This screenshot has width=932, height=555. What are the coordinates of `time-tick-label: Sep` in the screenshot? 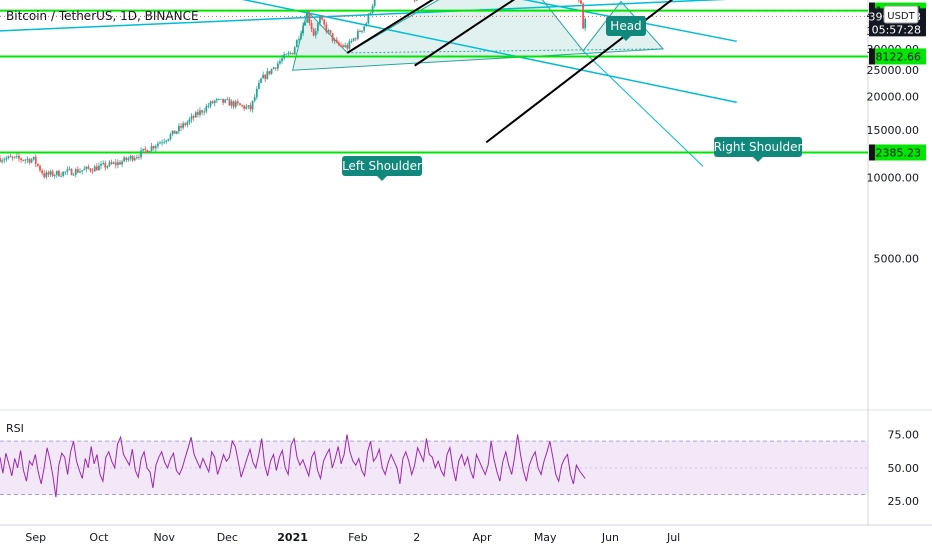 It's located at (35, 537).